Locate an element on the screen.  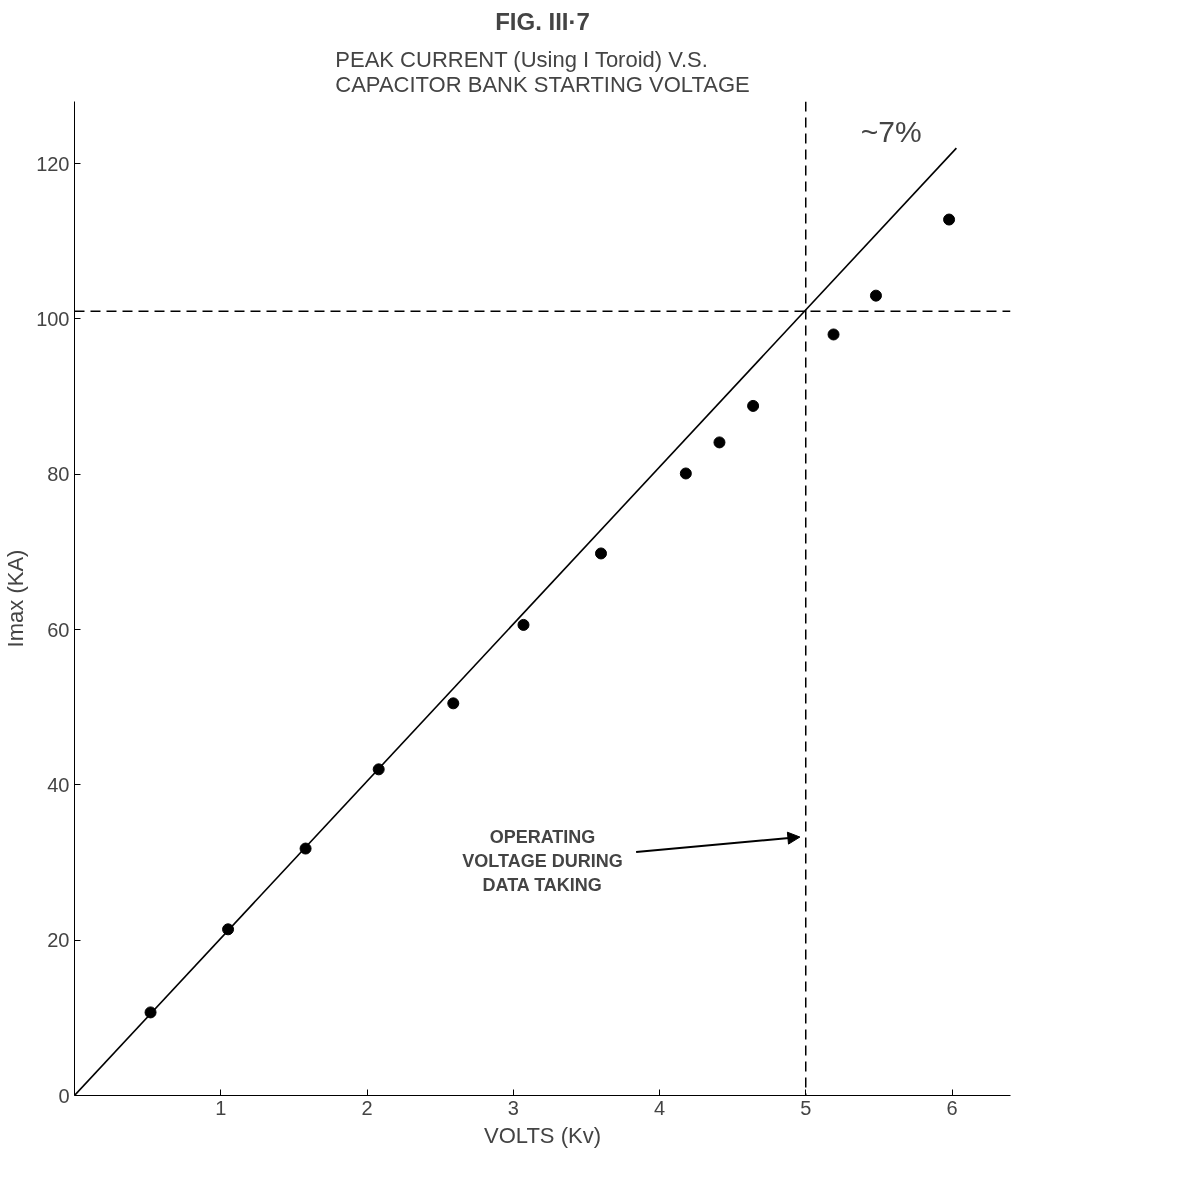
x-tick-label: 3 is located at coordinates (513, 1107).